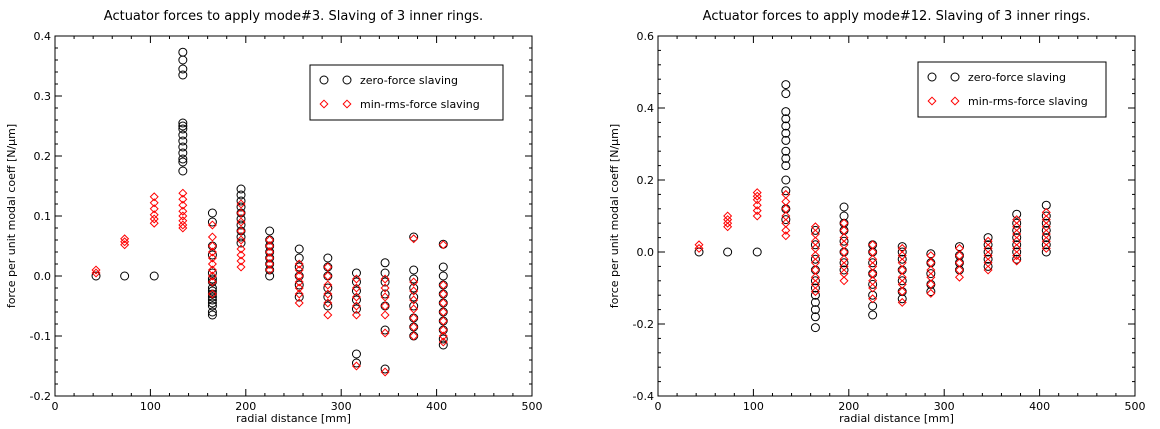 Image resolution: width=1160 pixels, height=429 pixels. I want to click on x-axis-label: radial distance [mm], so click(293, 418).